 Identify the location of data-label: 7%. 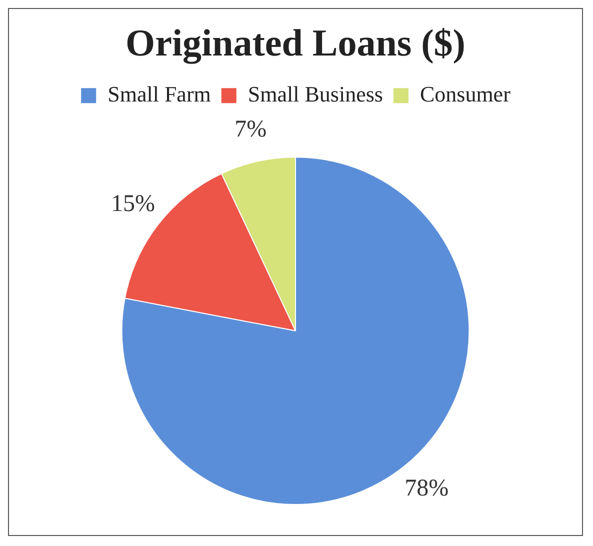
(250, 129).